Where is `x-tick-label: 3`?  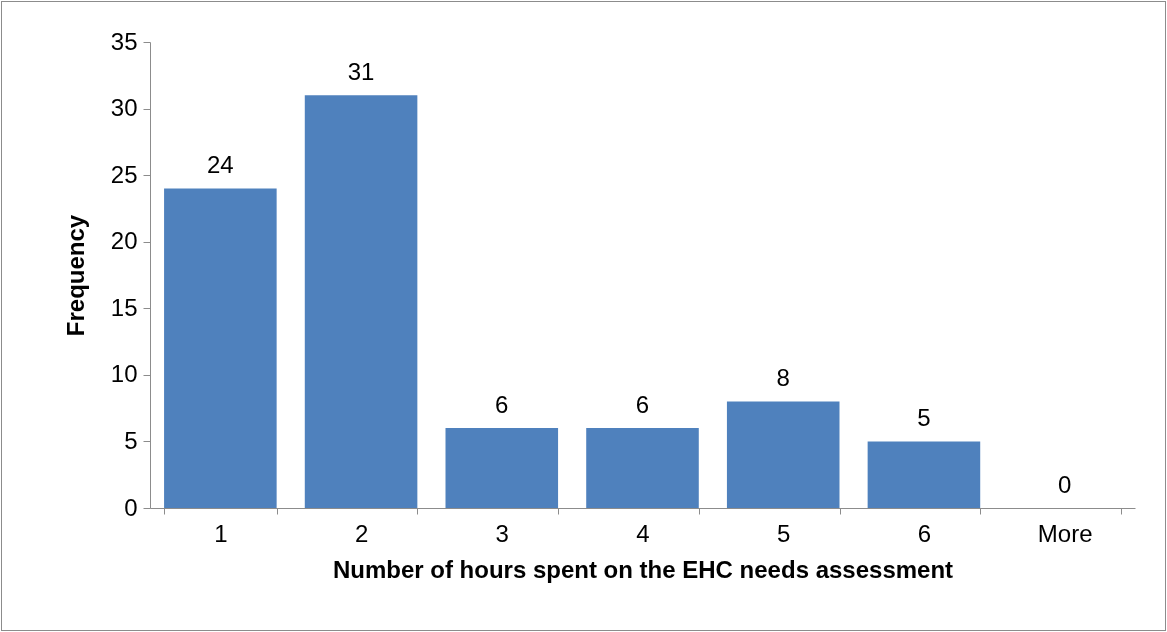
x-tick-label: 3 is located at coordinates (502, 533).